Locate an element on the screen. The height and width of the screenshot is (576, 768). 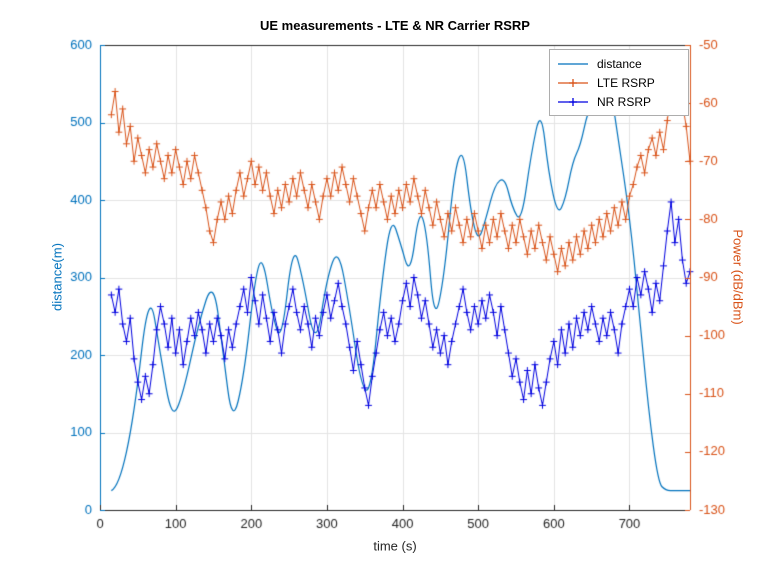
legend-label-distance: distance is located at coordinates (619, 63).